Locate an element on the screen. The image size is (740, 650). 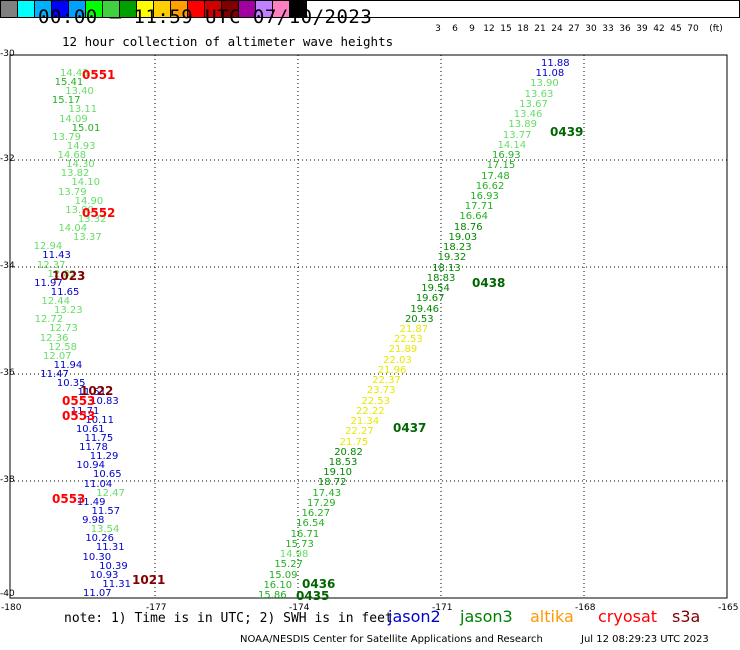
swh-value: 14.98 is located at coordinates (294, 555).